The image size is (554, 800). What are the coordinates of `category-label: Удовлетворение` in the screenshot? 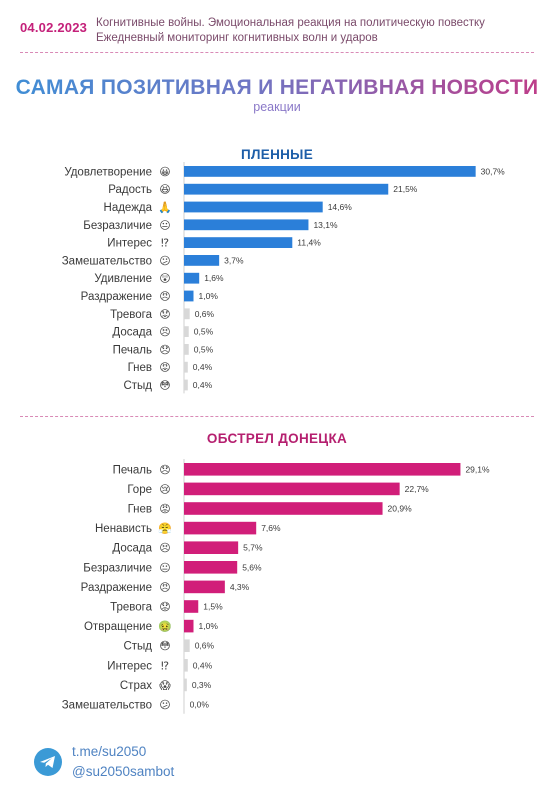 It's located at (108, 172).